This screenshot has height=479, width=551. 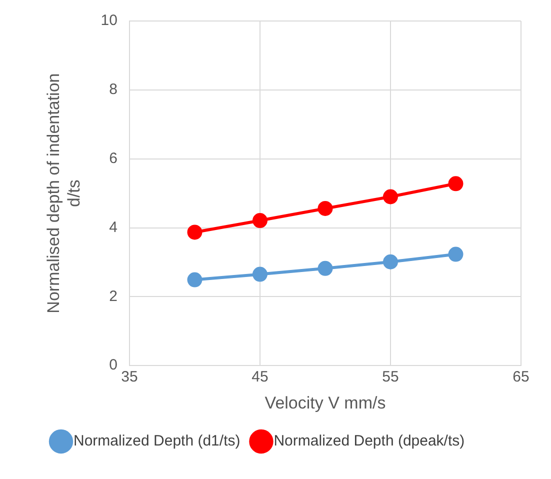 What do you see at coordinates (521, 377) in the screenshot?
I see `x-tick-label: 65` at bounding box center [521, 377].